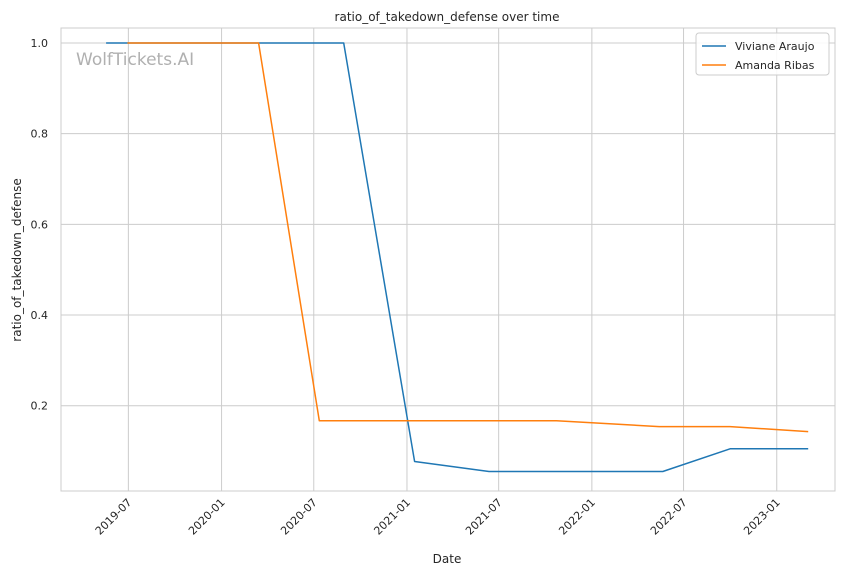 Image resolution: width=844 pixels, height=575 pixels. I want to click on x-axis-label: Date, so click(447, 559).